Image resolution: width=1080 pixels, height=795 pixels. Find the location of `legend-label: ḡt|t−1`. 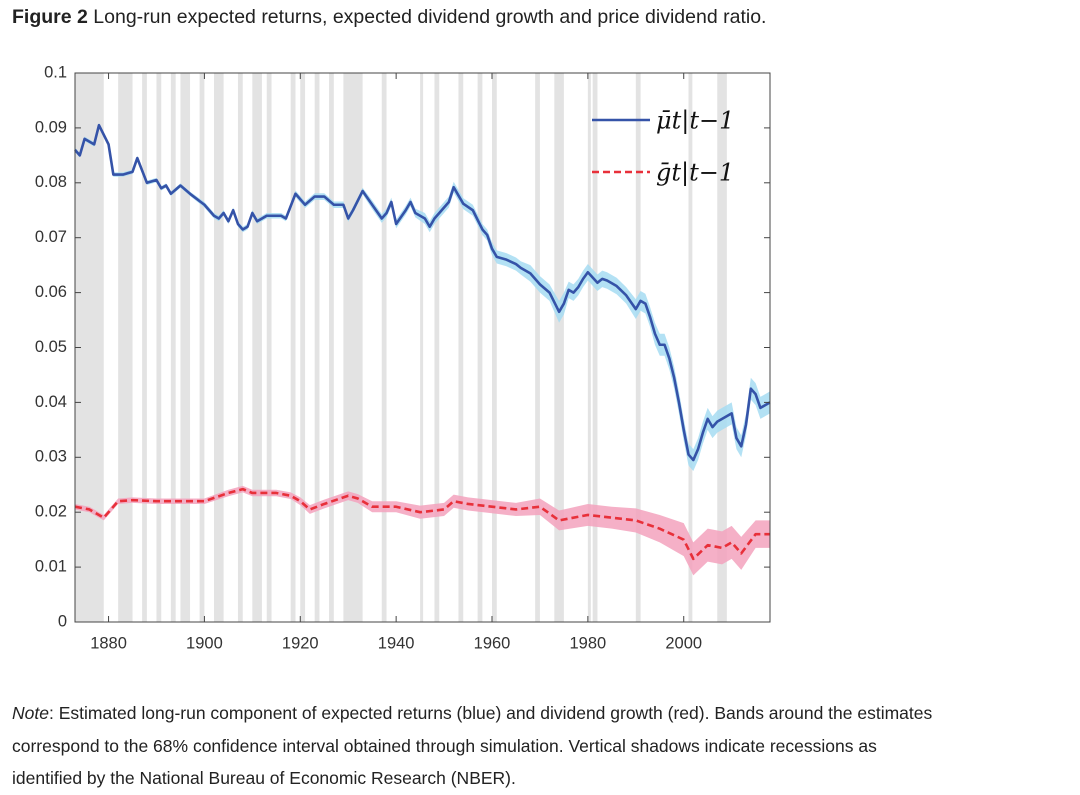

legend-label: ḡt|t−1 is located at coordinates (695, 173).